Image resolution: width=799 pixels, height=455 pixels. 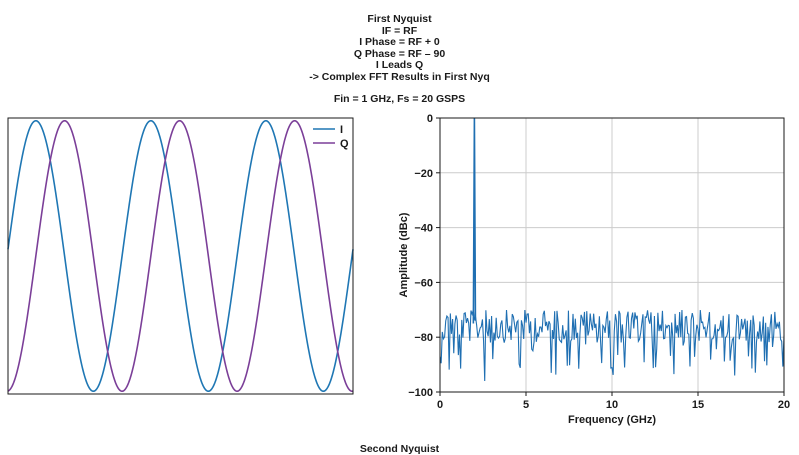 I want to click on header-line-5: I Leads Q, so click(x=399, y=65).